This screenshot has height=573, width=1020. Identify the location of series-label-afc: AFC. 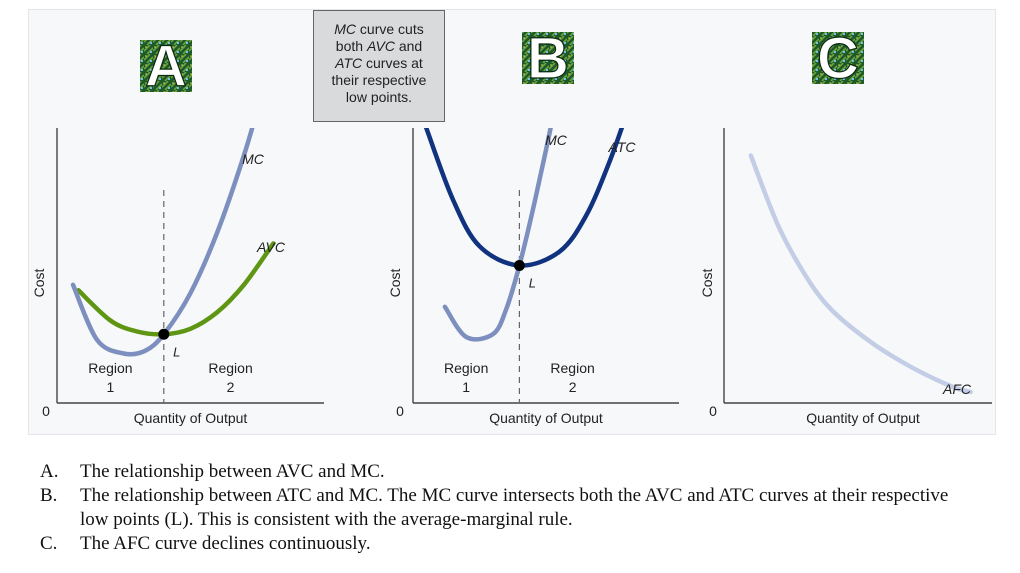
(957, 389).